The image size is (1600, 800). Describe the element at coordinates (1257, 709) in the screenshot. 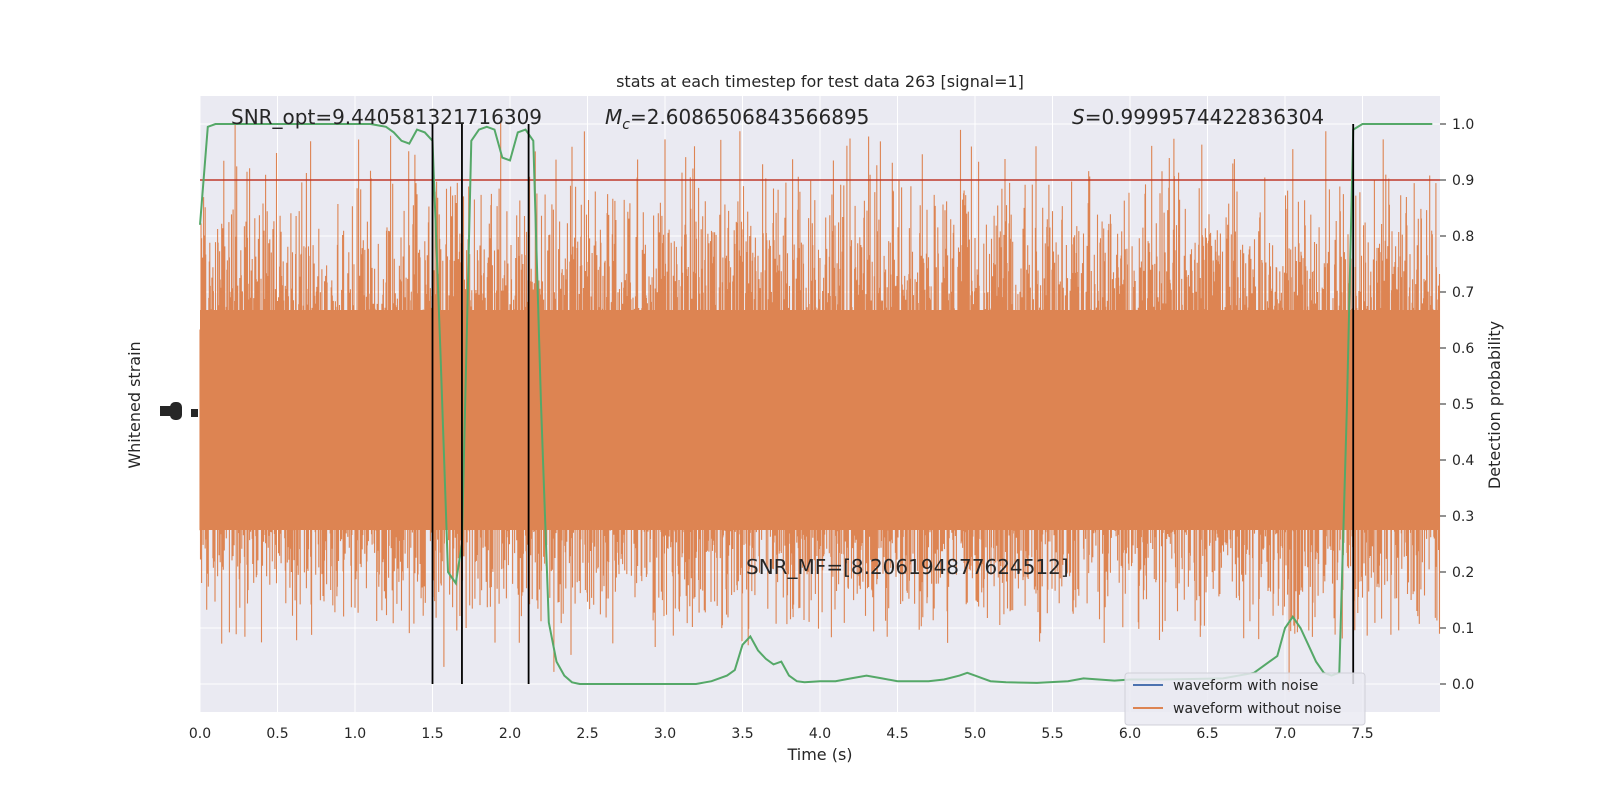

I see `legend-label-without-noise: waveform without noise` at that location.